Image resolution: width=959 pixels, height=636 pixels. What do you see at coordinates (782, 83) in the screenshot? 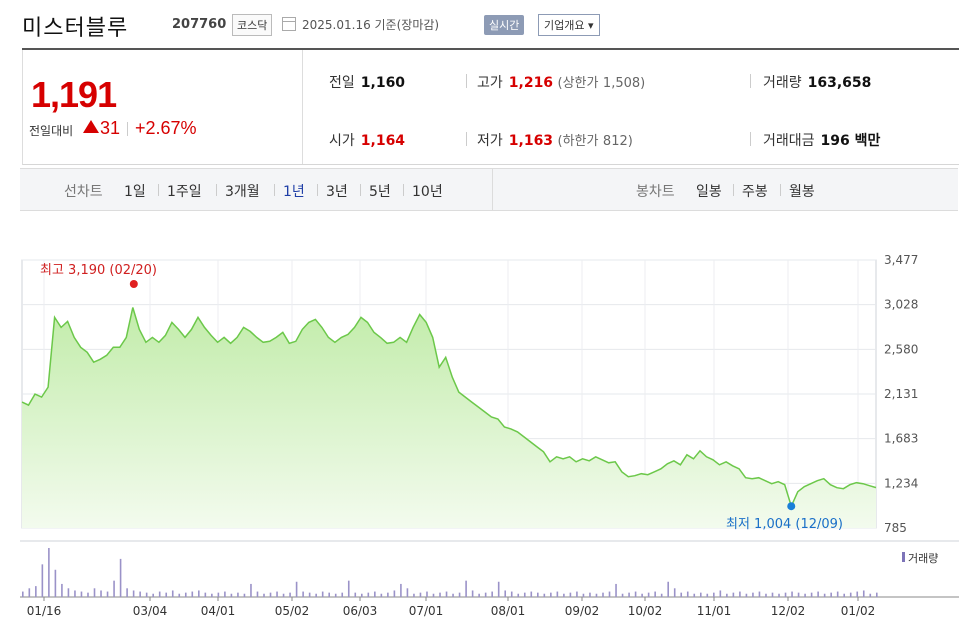
I see `volume-label: 거래량` at bounding box center [782, 83].